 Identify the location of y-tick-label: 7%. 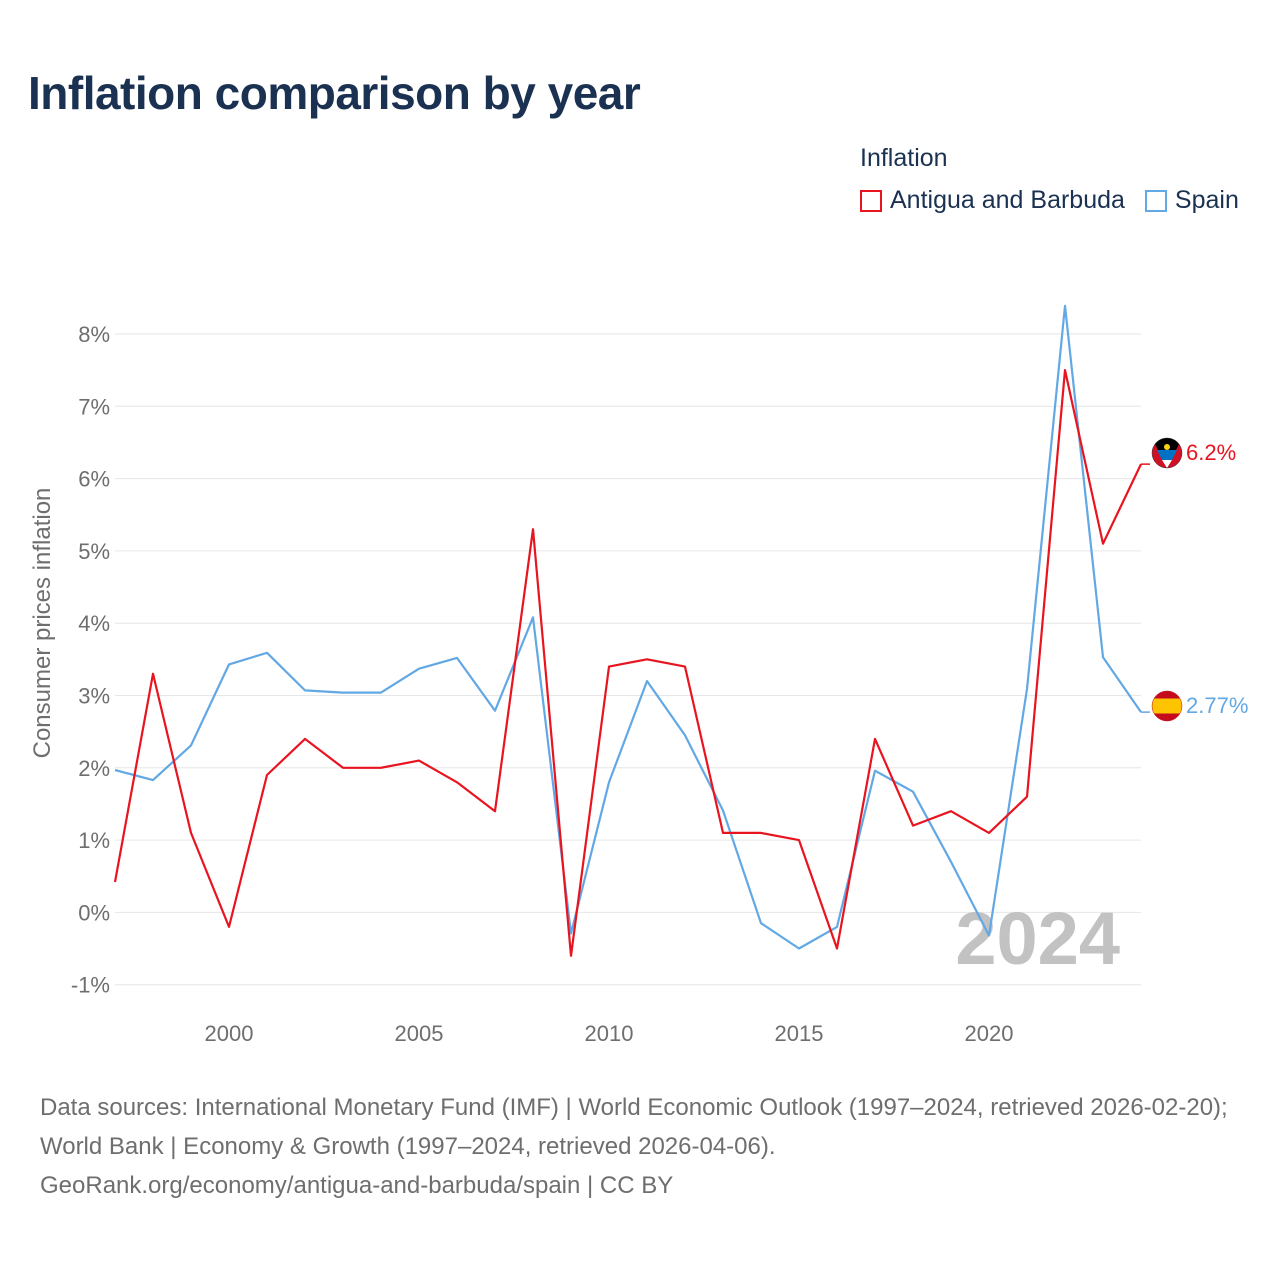
(94, 406).